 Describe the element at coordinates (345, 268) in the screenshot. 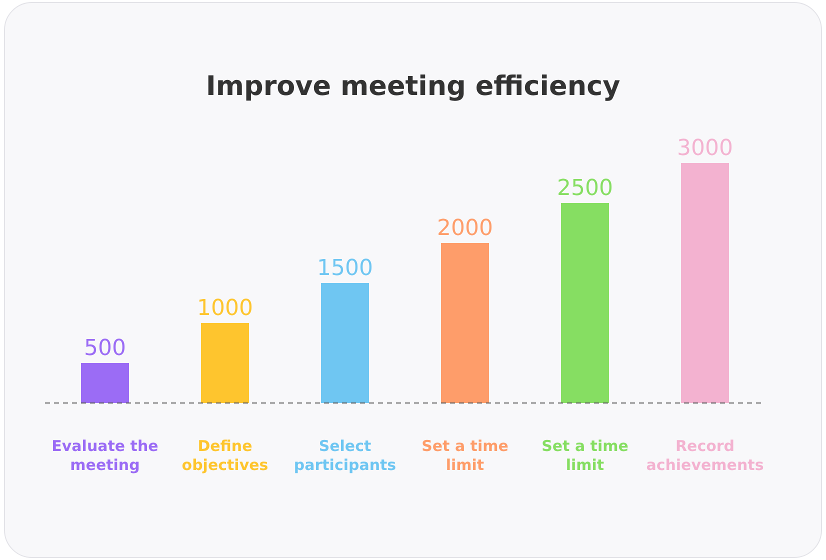

I see `data-label: 1500` at that location.